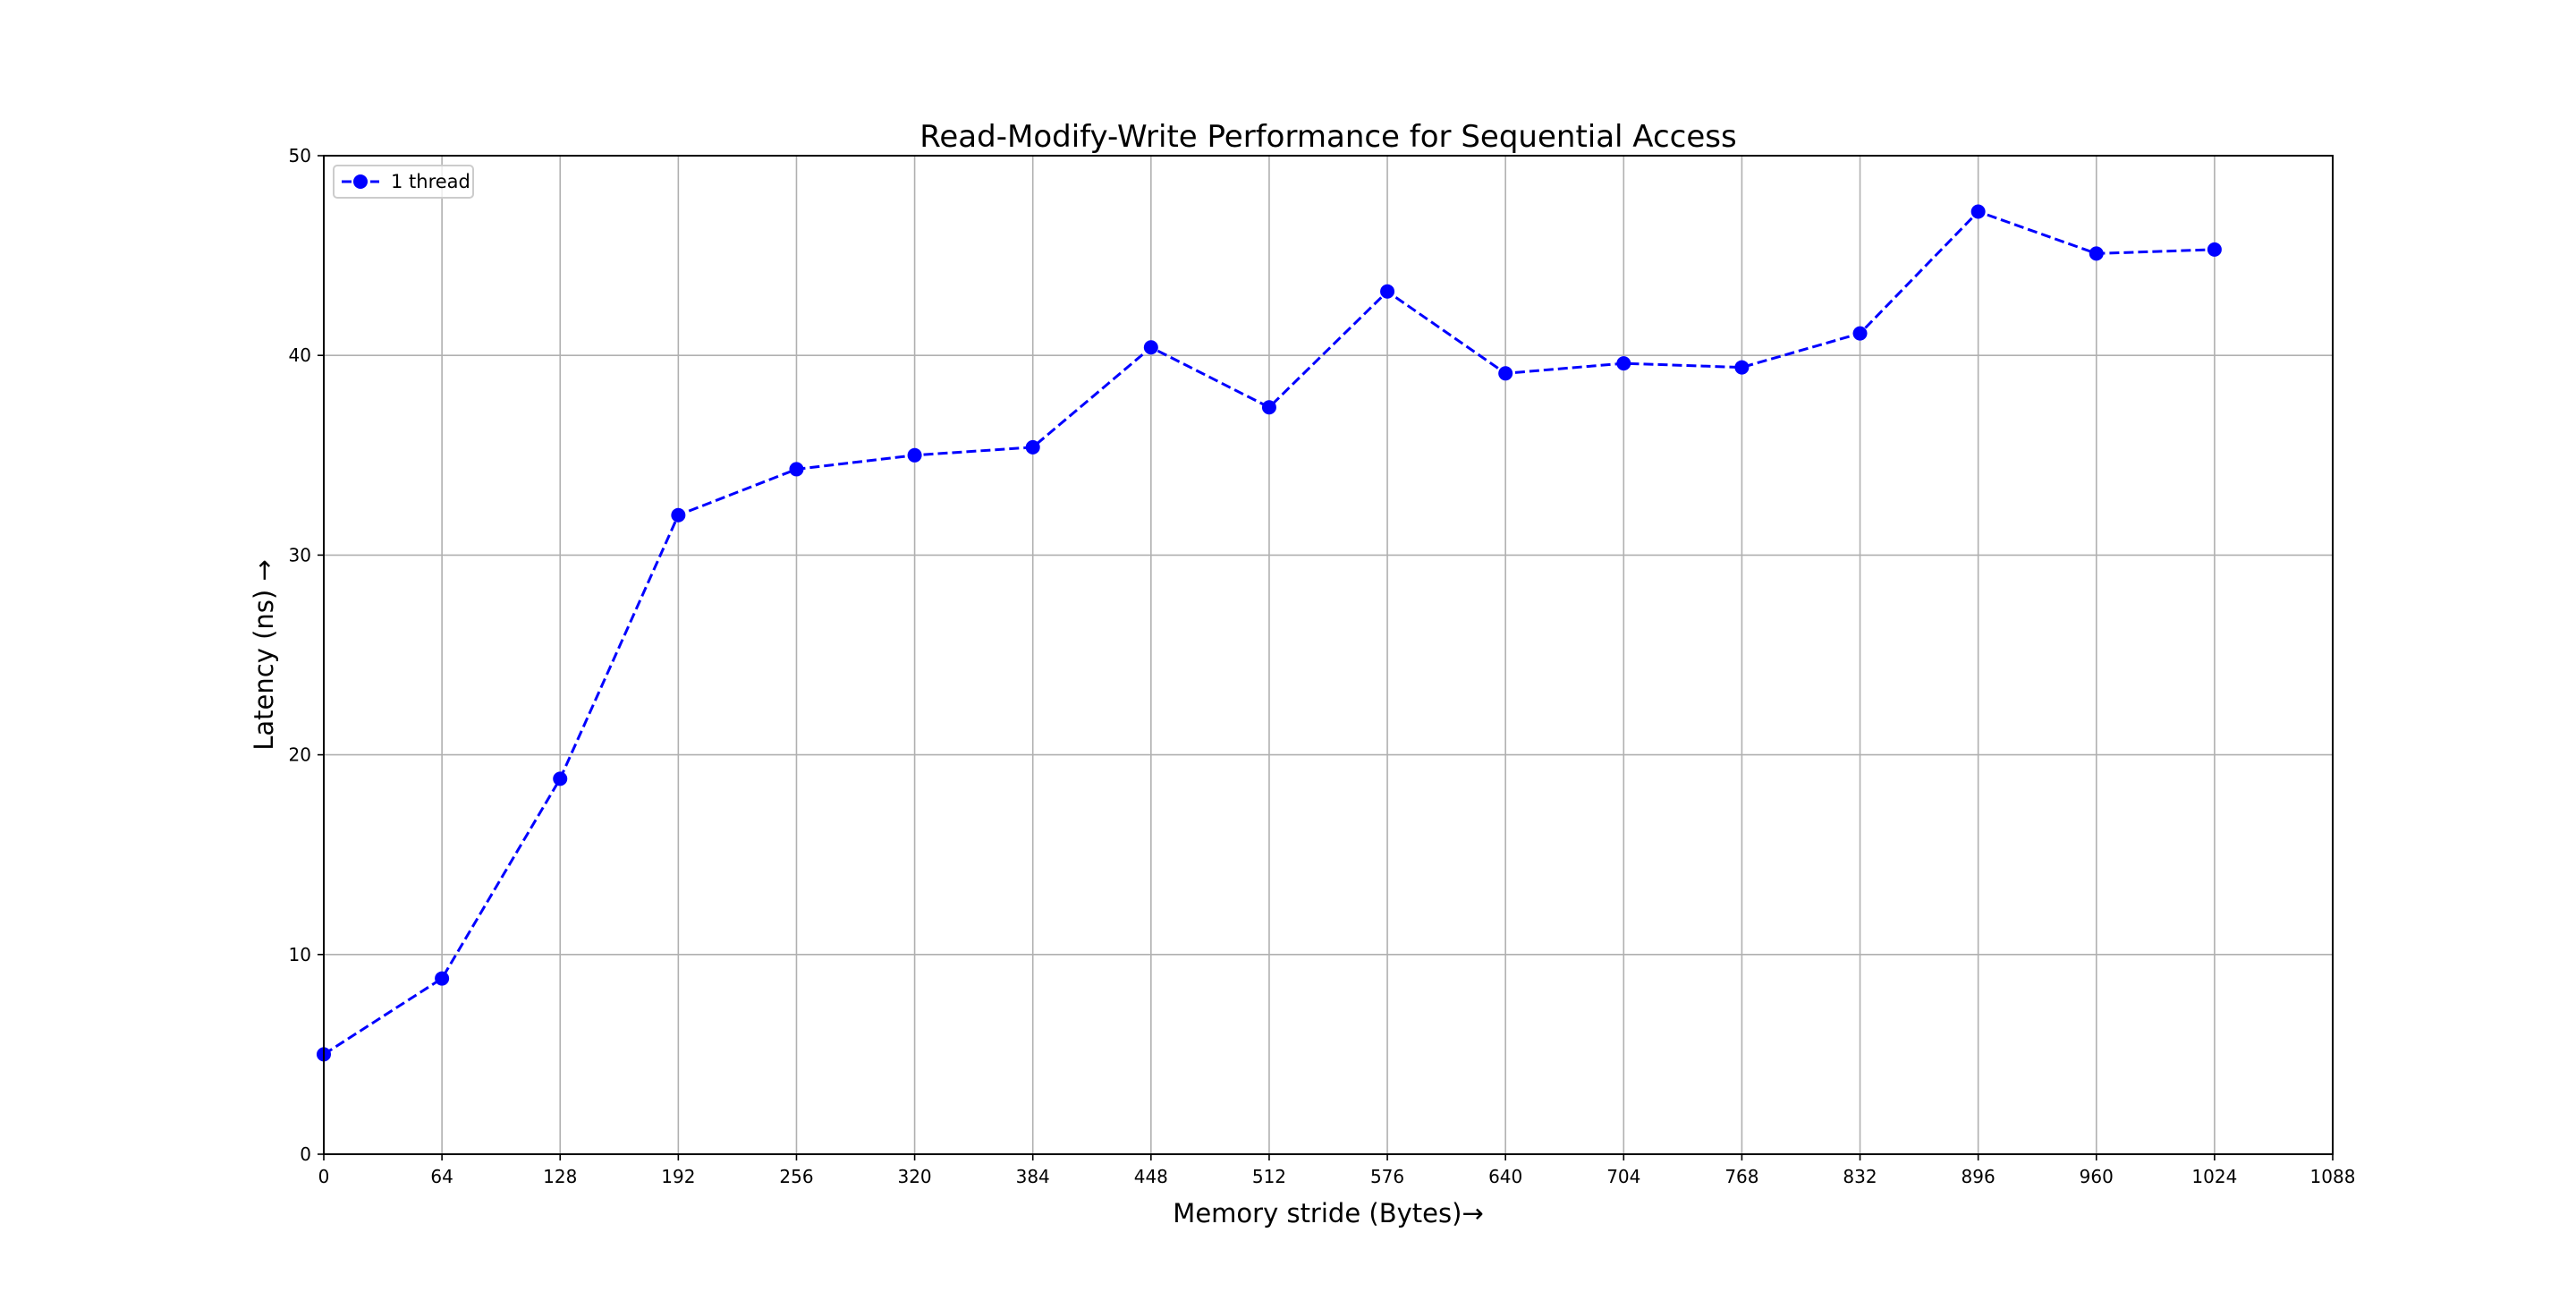 This screenshot has height=1292, width=2576. Describe the element at coordinates (300, 355) in the screenshot. I see `y-tick-label: 40` at that location.